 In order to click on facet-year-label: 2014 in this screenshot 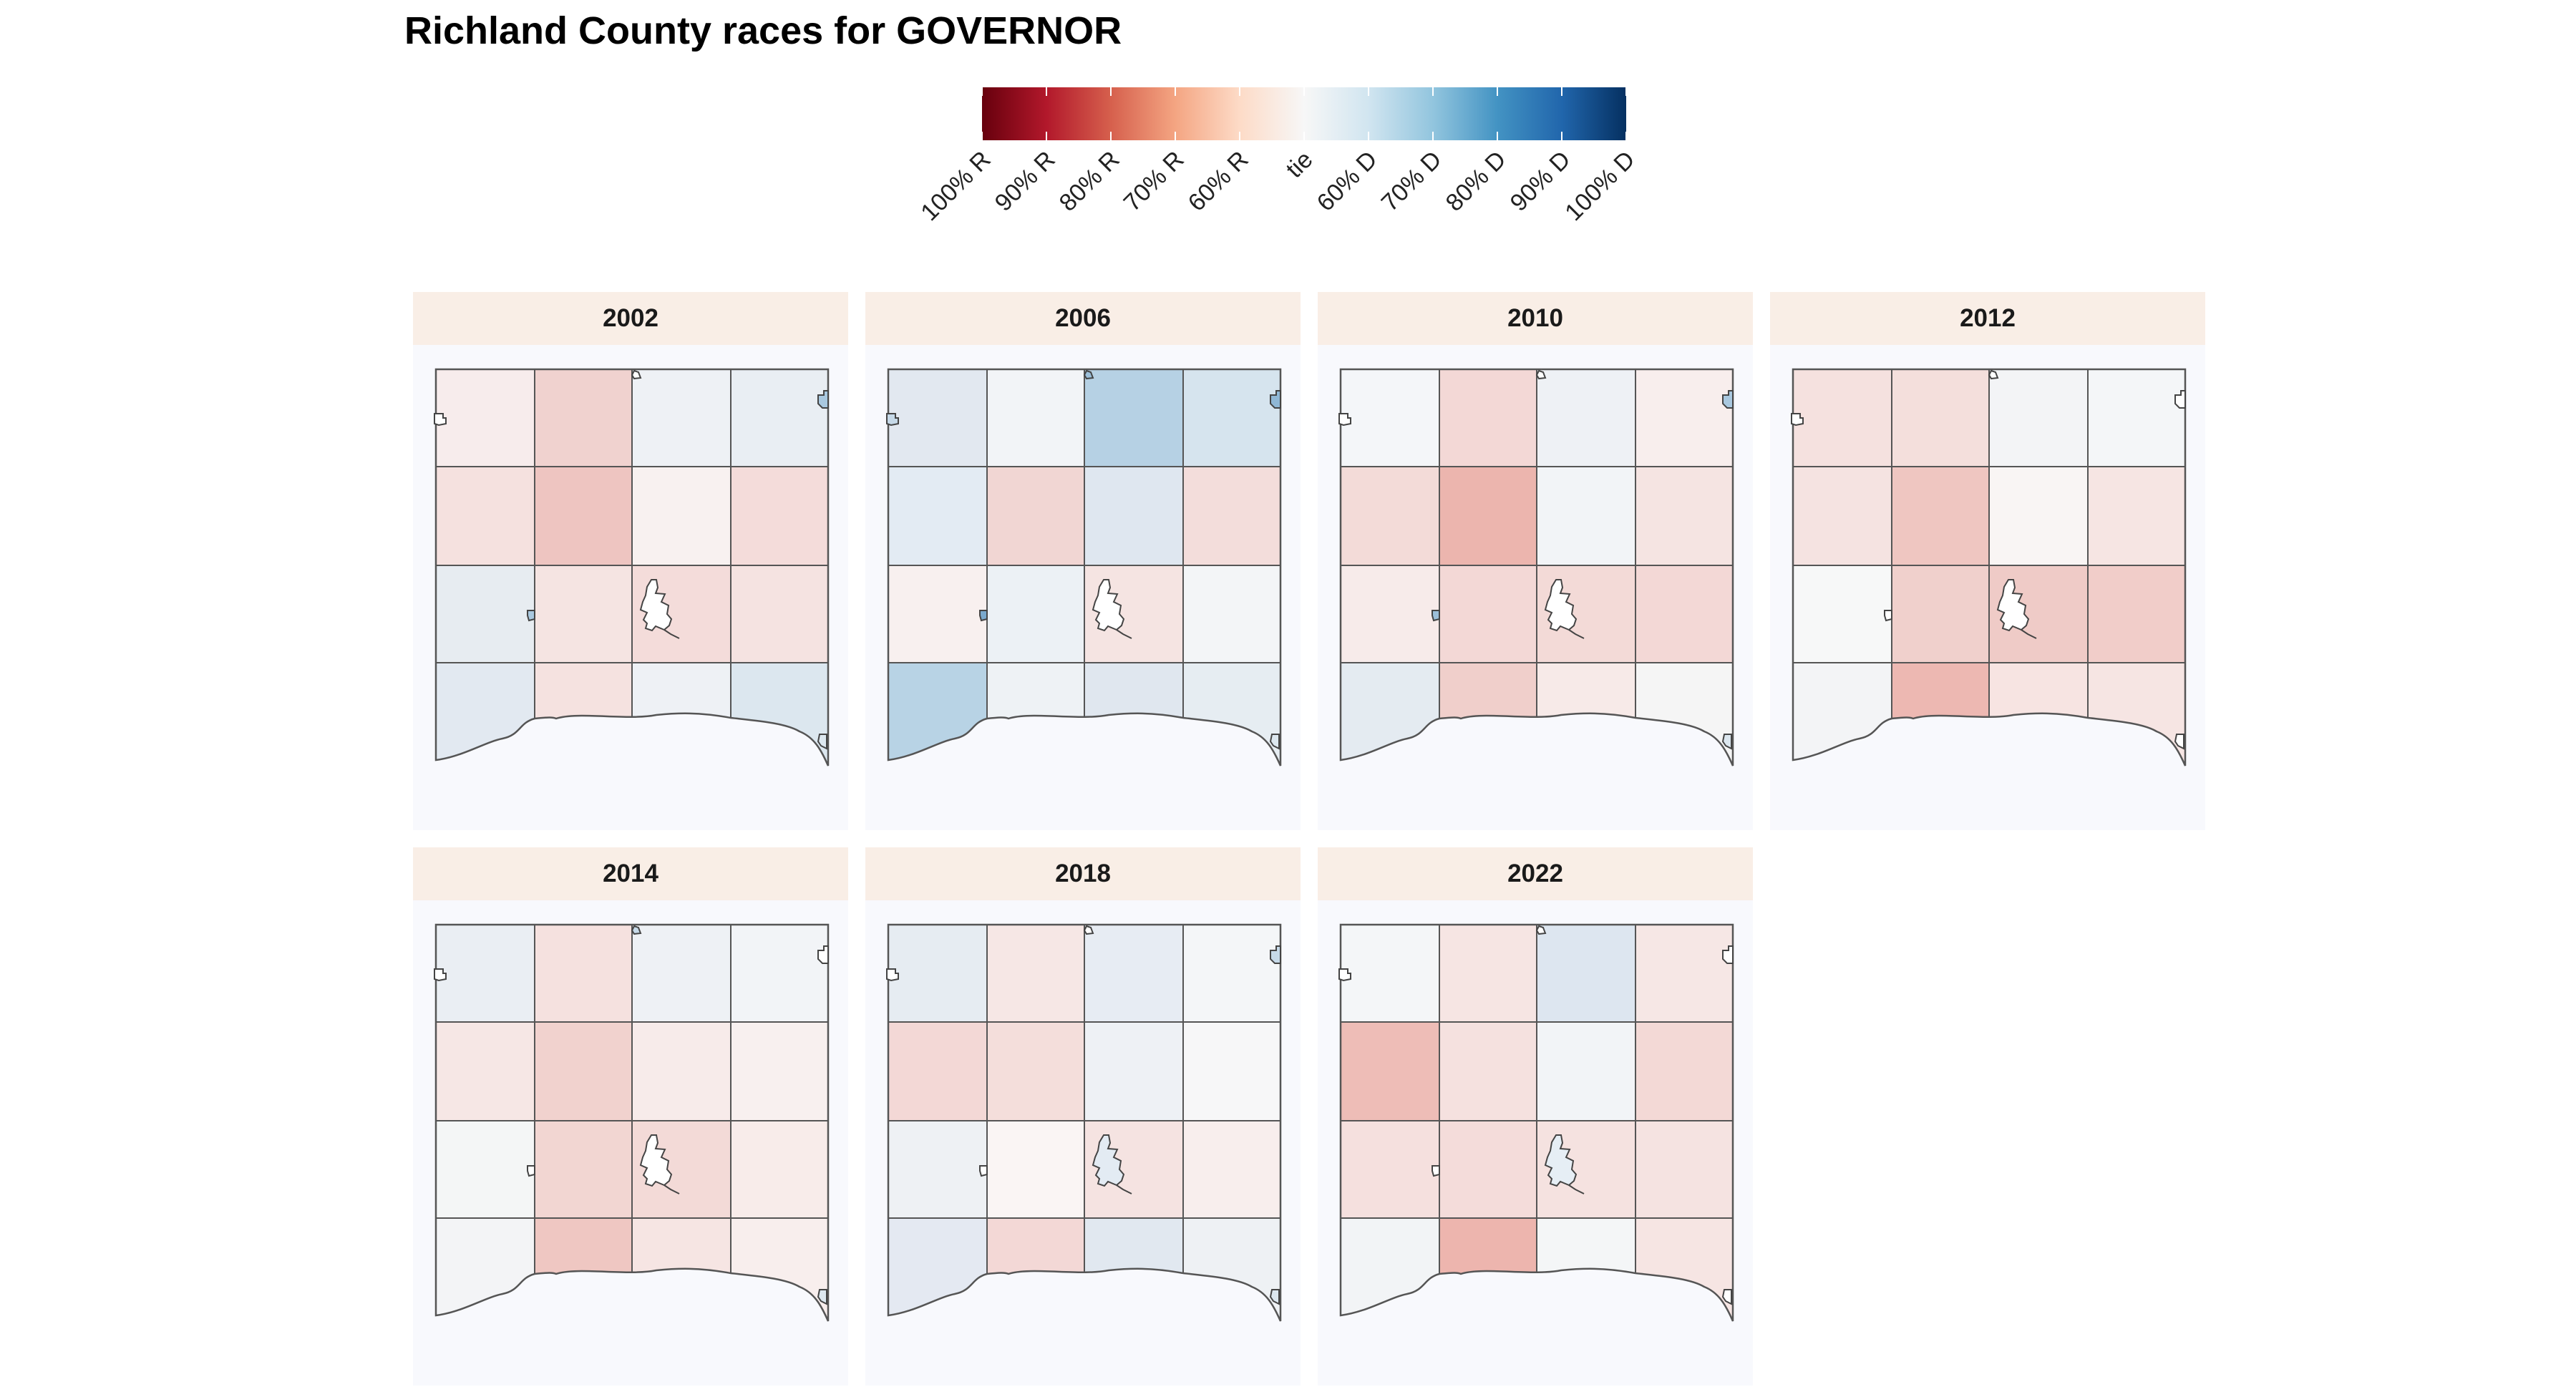, I will do `click(630, 873)`.